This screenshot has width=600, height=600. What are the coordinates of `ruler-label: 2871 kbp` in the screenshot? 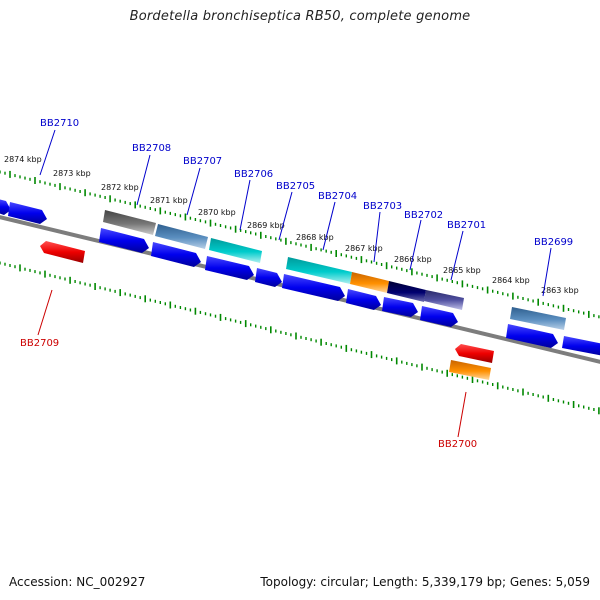 It's located at (169, 200).